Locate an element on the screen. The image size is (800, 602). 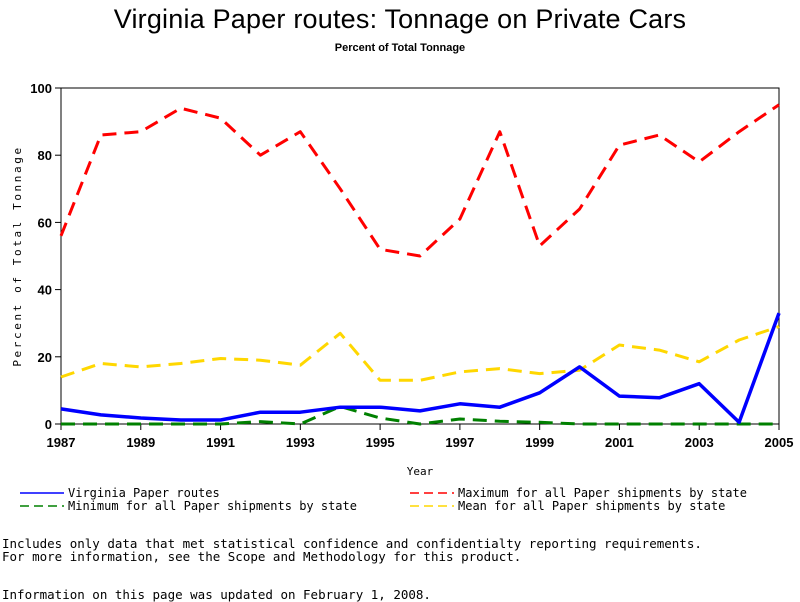
x-tick-label: 1999 is located at coordinates (539, 442).